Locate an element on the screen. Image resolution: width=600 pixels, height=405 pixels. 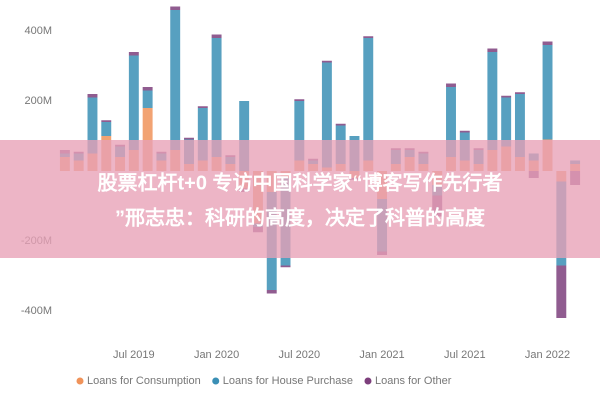
legend-label: Loans for House Purchase is located at coordinates (288, 381).